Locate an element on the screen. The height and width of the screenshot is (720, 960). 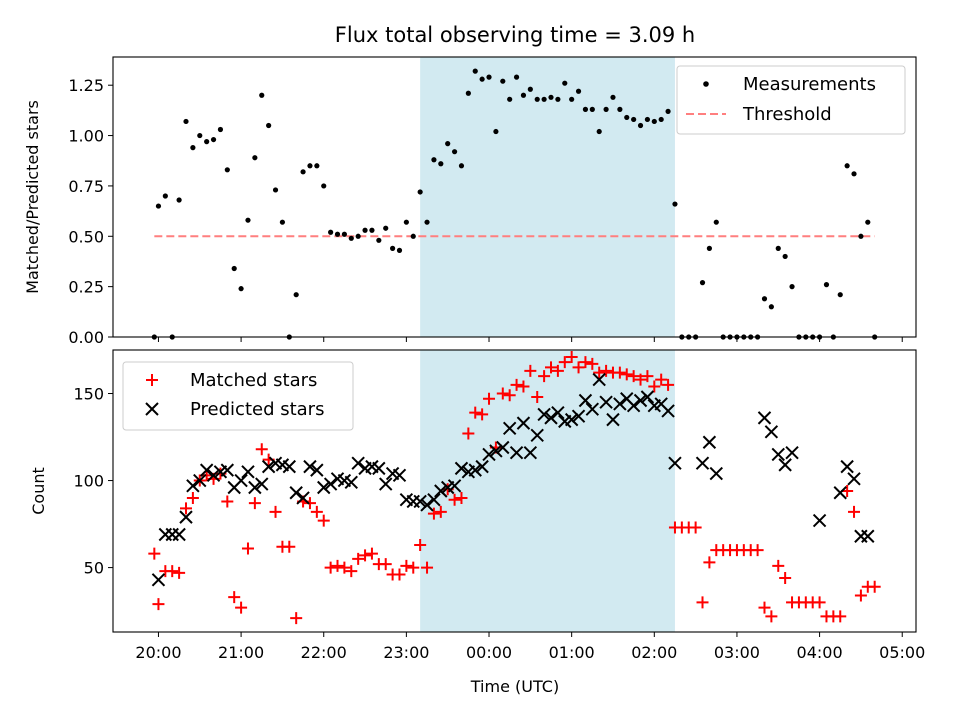
x-tick-label: 22:00 is located at coordinates (324, 652).